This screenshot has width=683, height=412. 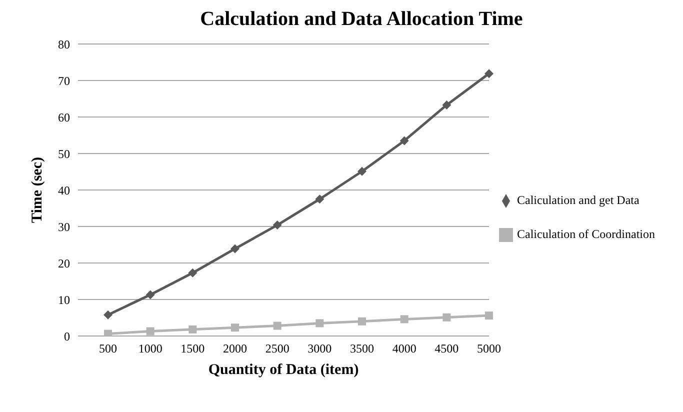 I want to click on x-tick-label: 2500, so click(x=277, y=349).